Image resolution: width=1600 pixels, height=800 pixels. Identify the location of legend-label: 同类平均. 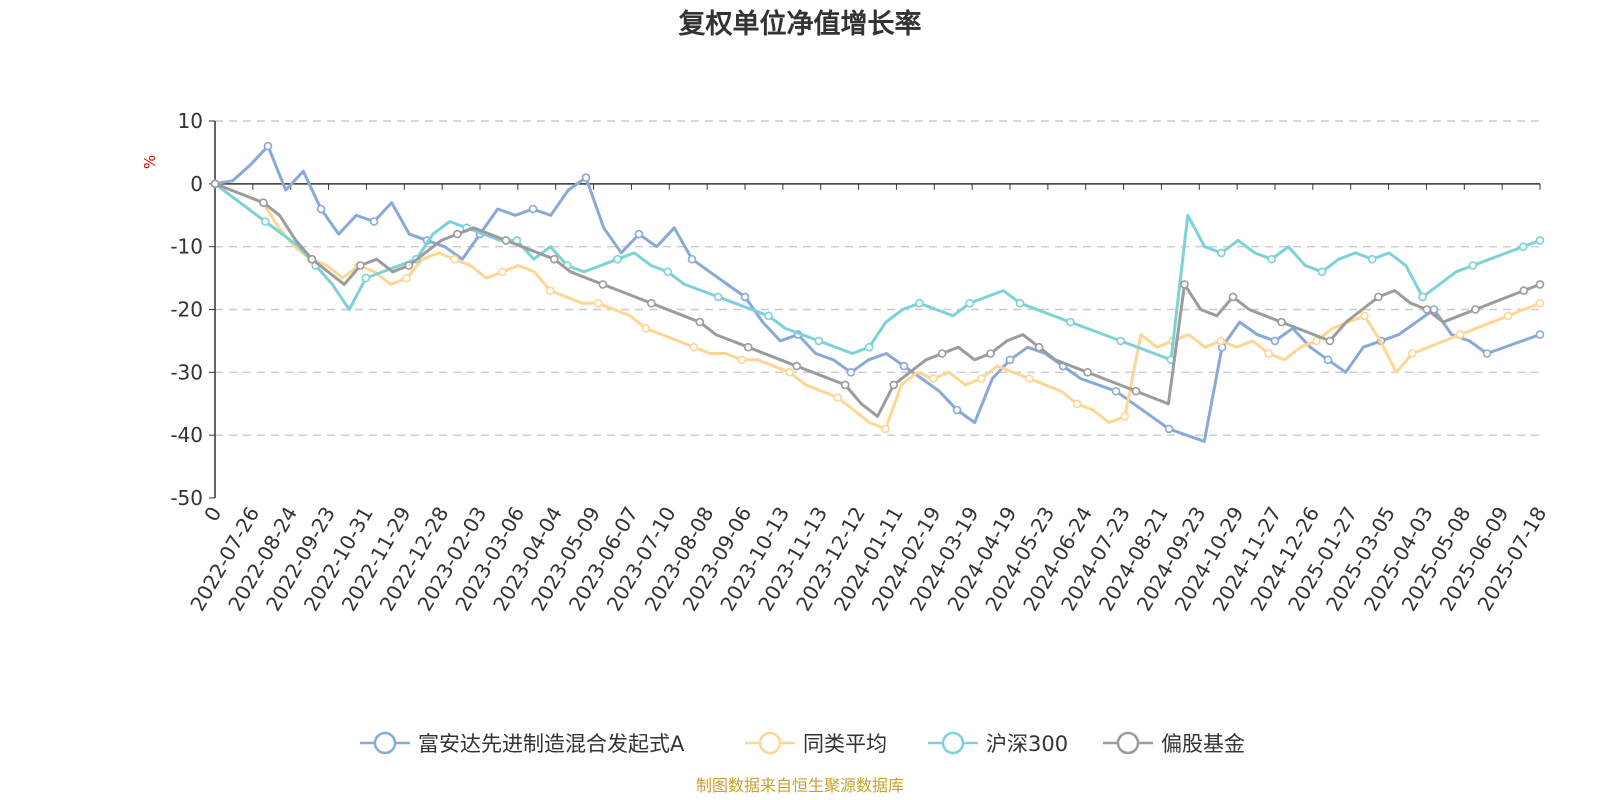
(845, 744).